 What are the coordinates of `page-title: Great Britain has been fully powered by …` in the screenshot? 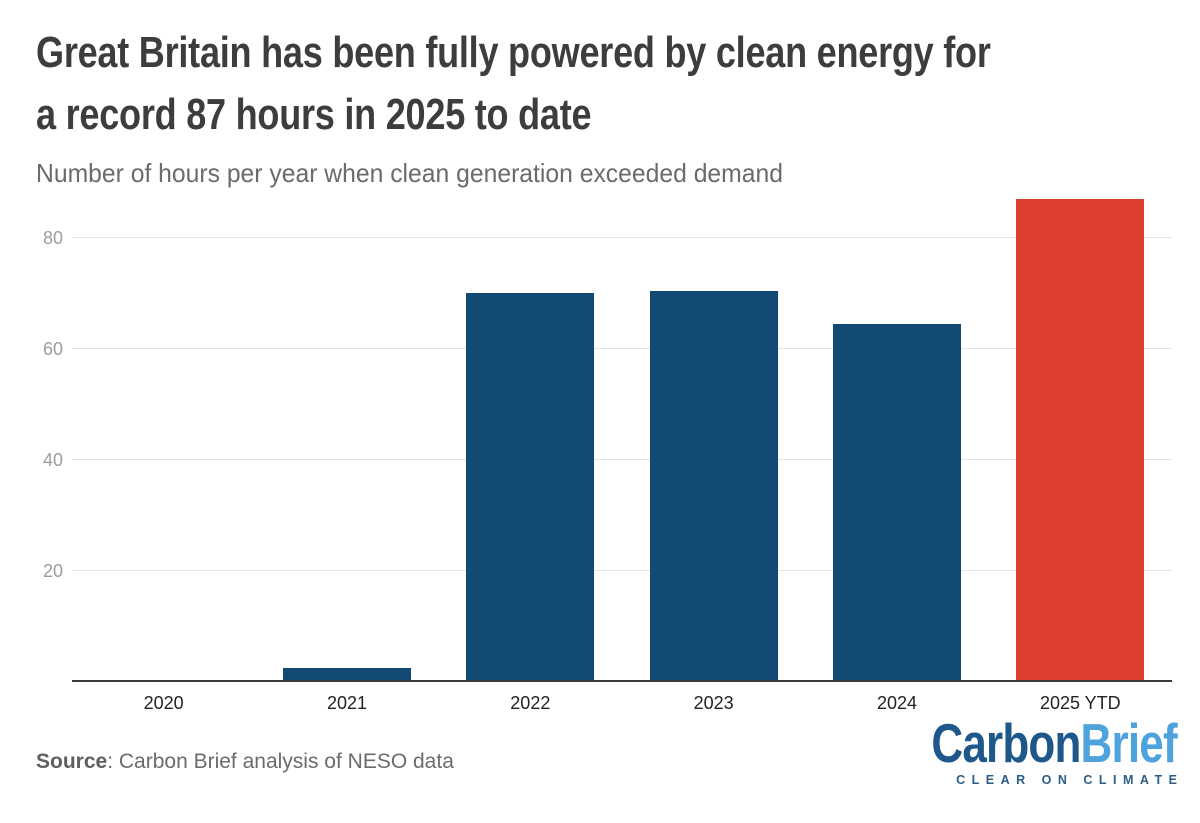 It's located at (618, 84).